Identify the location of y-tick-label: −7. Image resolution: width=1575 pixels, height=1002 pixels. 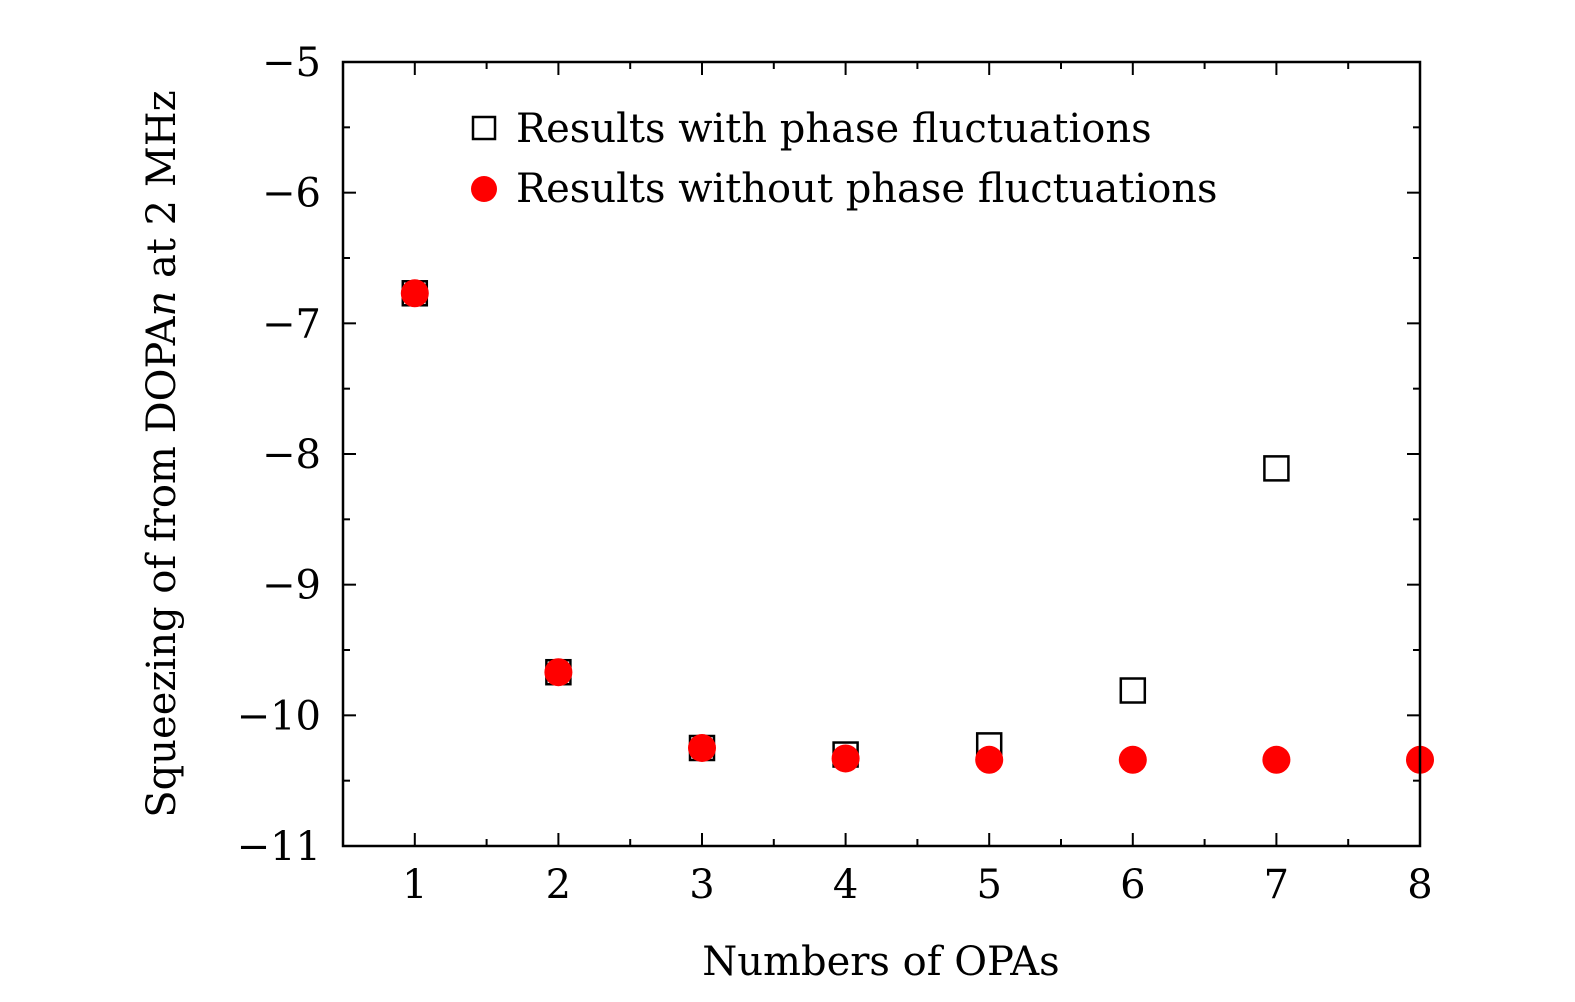
(291, 324).